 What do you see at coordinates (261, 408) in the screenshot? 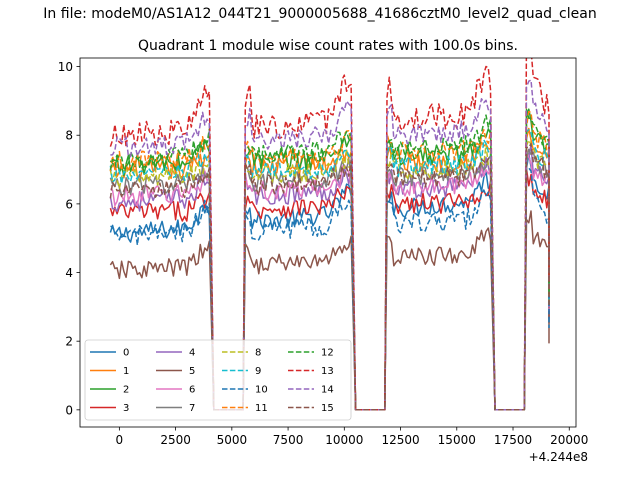
I see `legend-label: 11` at bounding box center [261, 408].